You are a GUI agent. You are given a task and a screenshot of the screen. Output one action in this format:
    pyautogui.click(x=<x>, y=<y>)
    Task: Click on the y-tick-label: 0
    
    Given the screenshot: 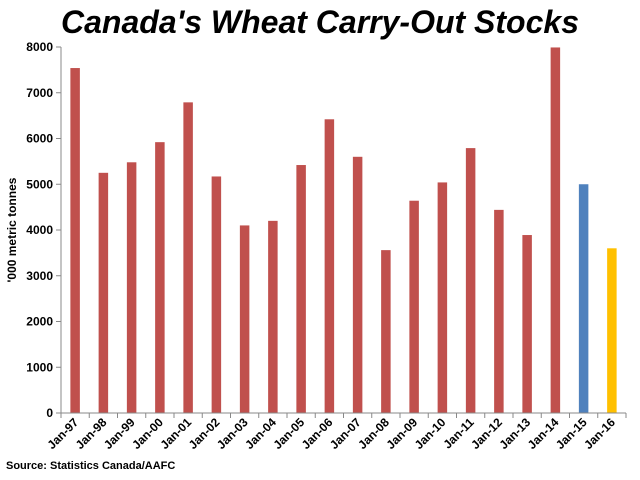 What is the action you would take?
    pyautogui.click(x=49, y=413)
    